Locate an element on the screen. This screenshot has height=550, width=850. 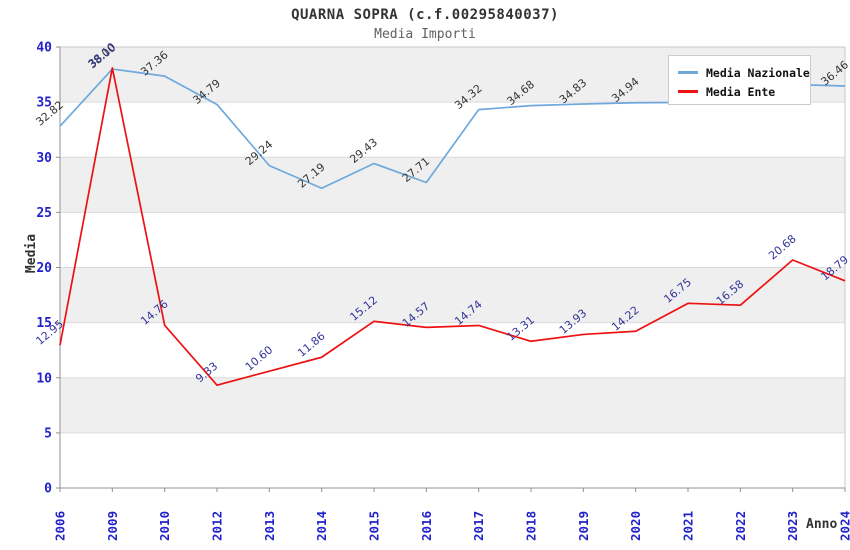
x-tick-label: 2012 is located at coordinates (217, 526).